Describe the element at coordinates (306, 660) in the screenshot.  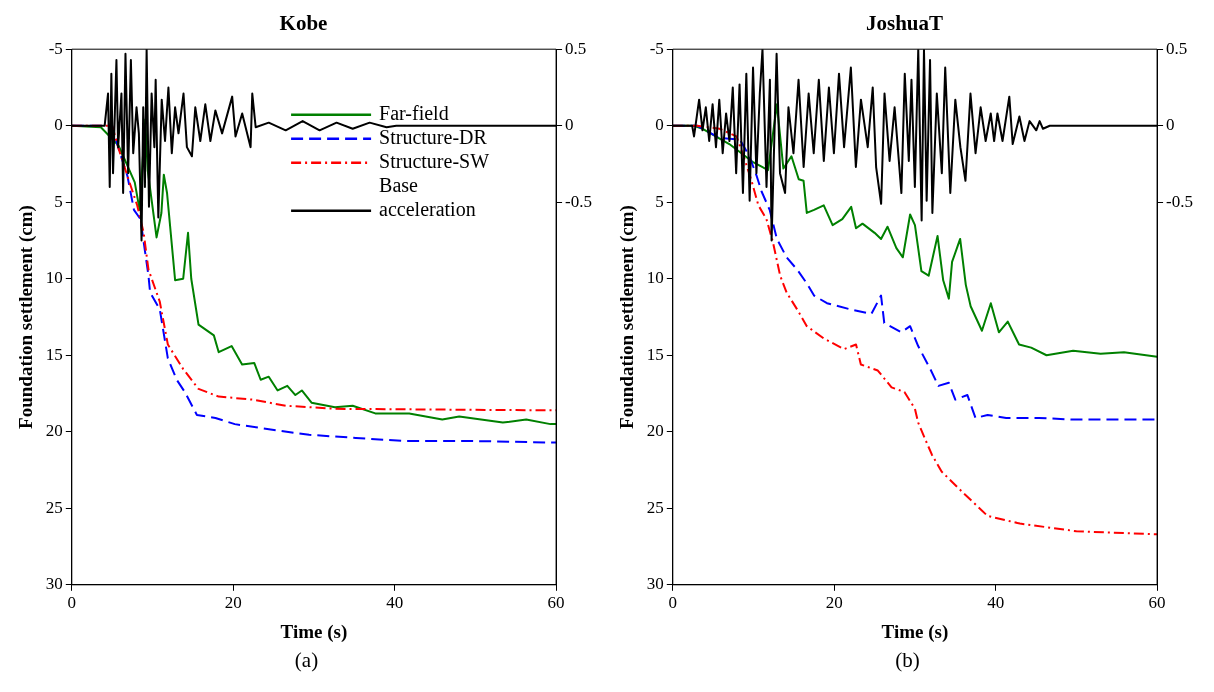
I see `text: (a)` at that location.